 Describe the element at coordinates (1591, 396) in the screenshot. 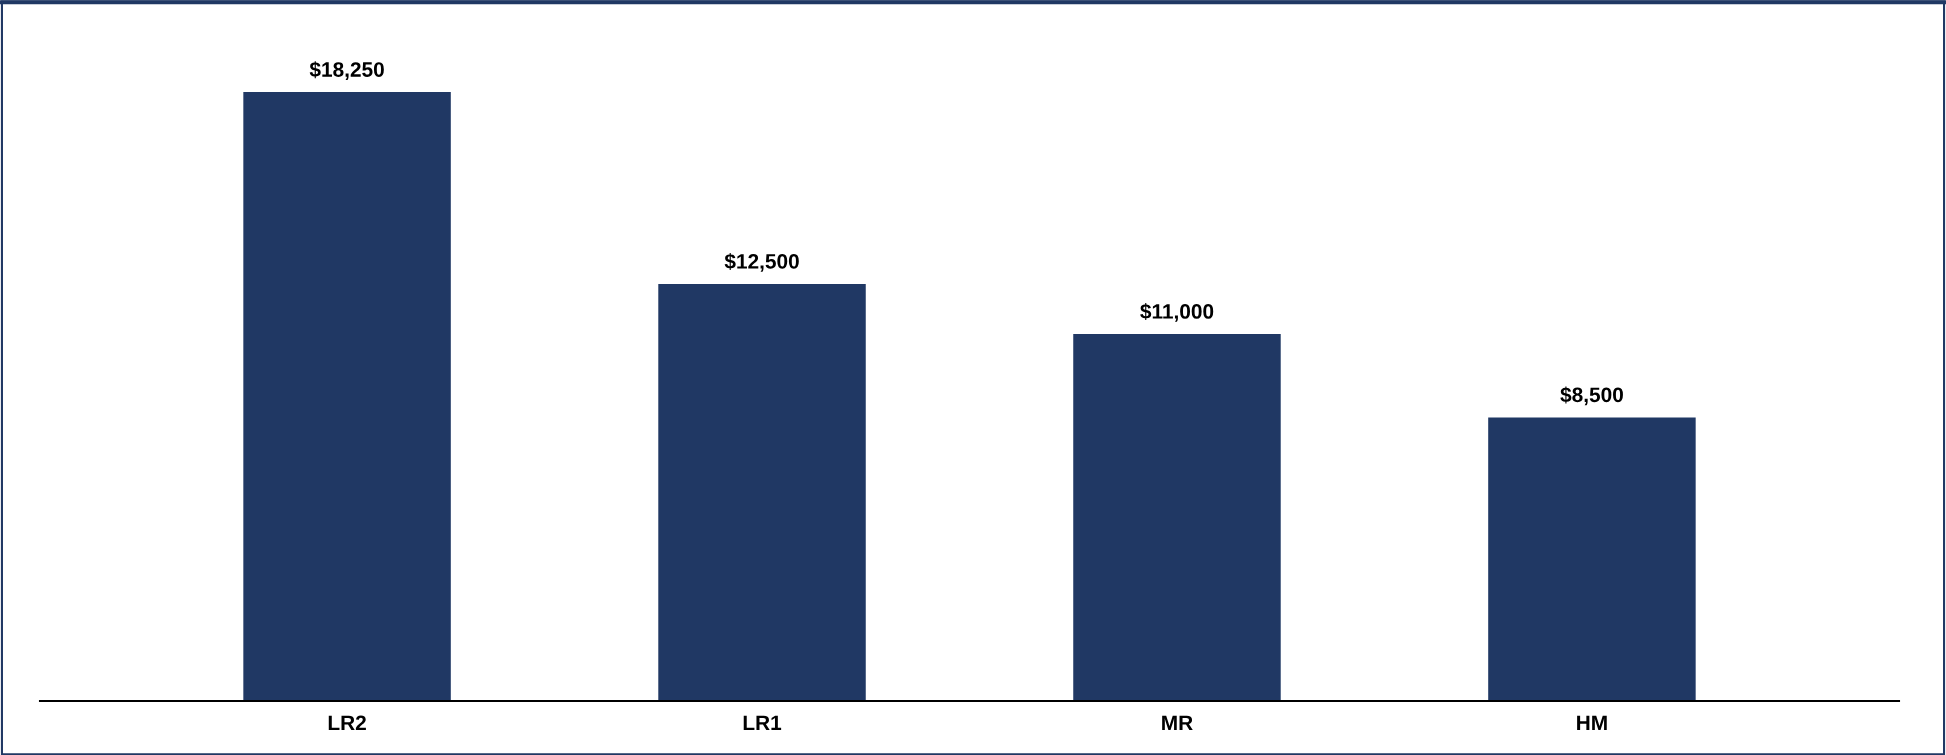

I see `data-label: $8,500` at that location.